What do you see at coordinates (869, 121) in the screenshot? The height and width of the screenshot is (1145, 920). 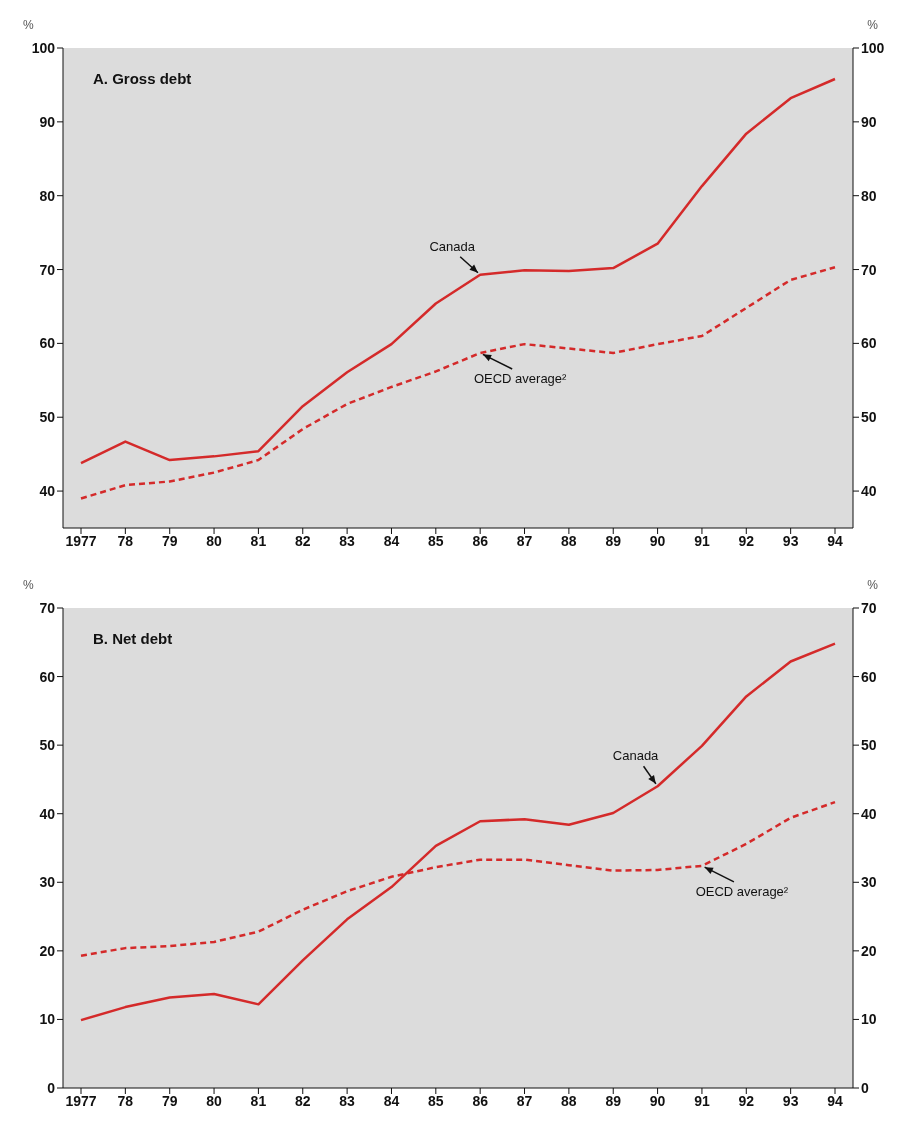 I see `y2-tick-label: 90` at bounding box center [869, 121].